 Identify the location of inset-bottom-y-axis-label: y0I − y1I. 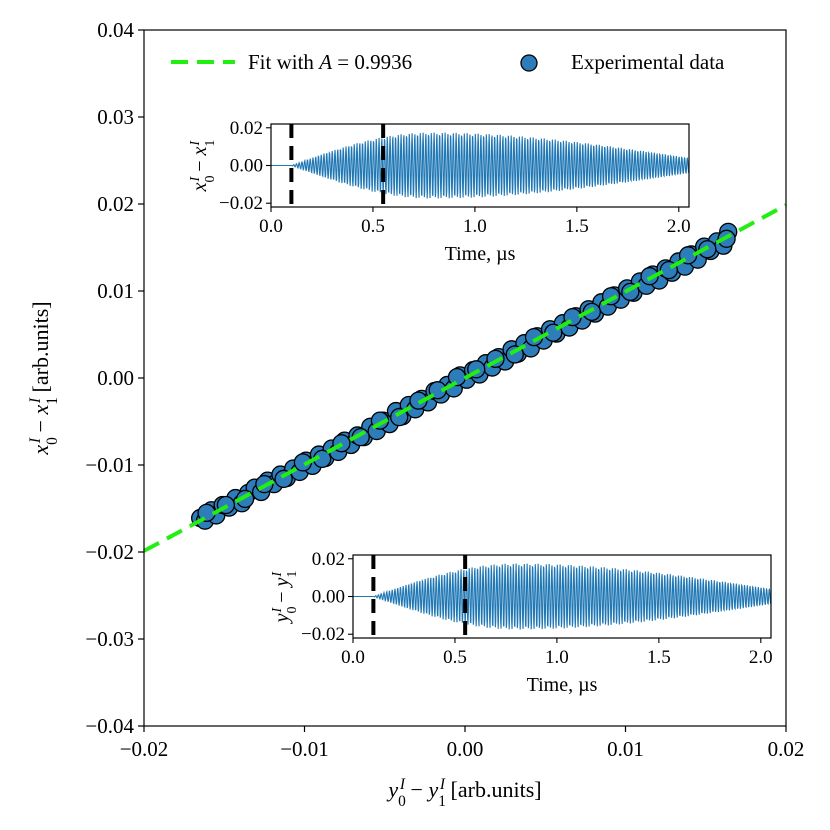
(285, 598).